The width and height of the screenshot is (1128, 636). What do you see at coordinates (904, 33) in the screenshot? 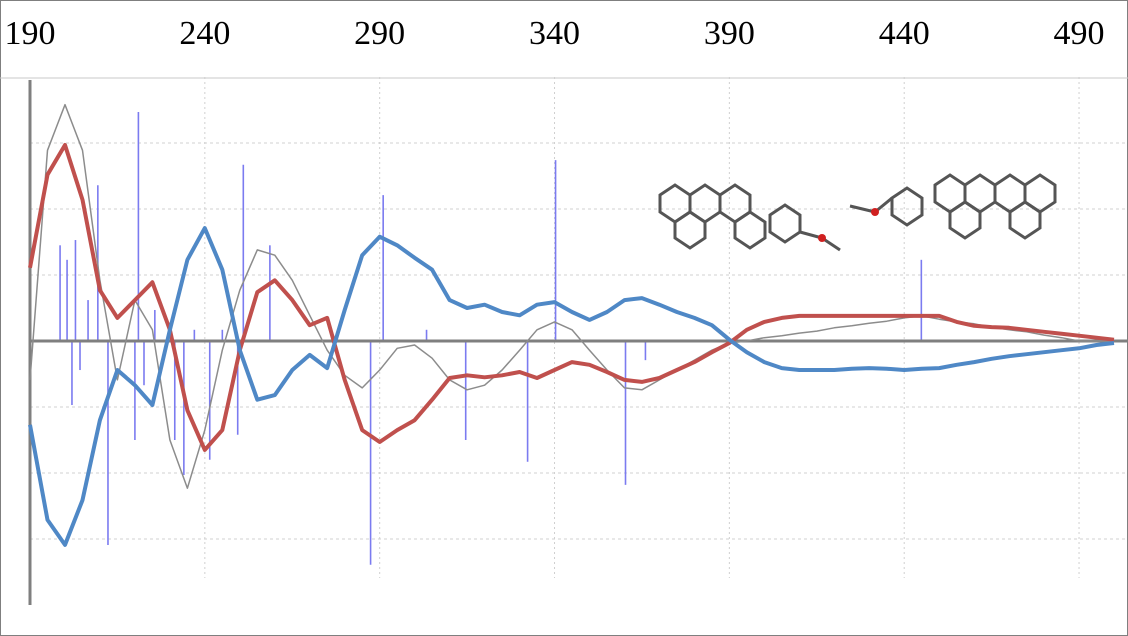
I see `x-tick-label: 440` at bounding box center [904, 33].